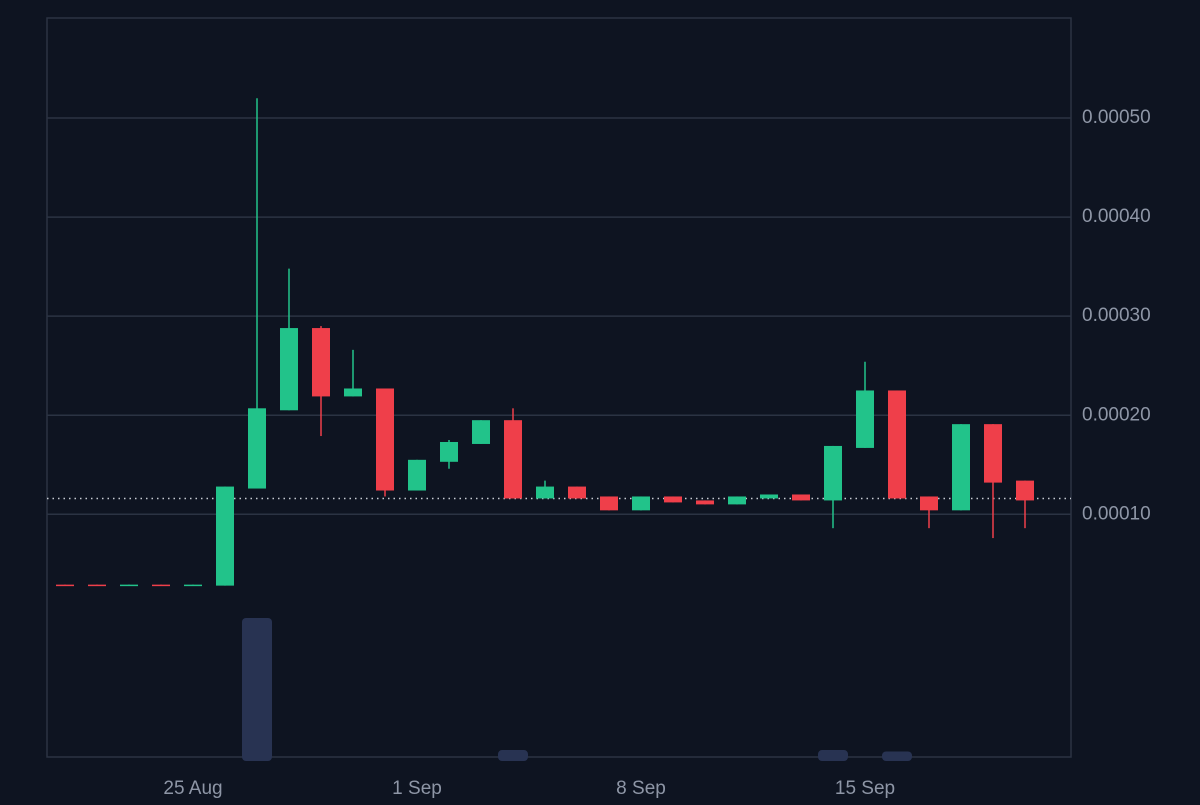  Describe the element at coordinates (1116, 216) in the screenshot. I see `y-tick-label: 0.00040` at that location.